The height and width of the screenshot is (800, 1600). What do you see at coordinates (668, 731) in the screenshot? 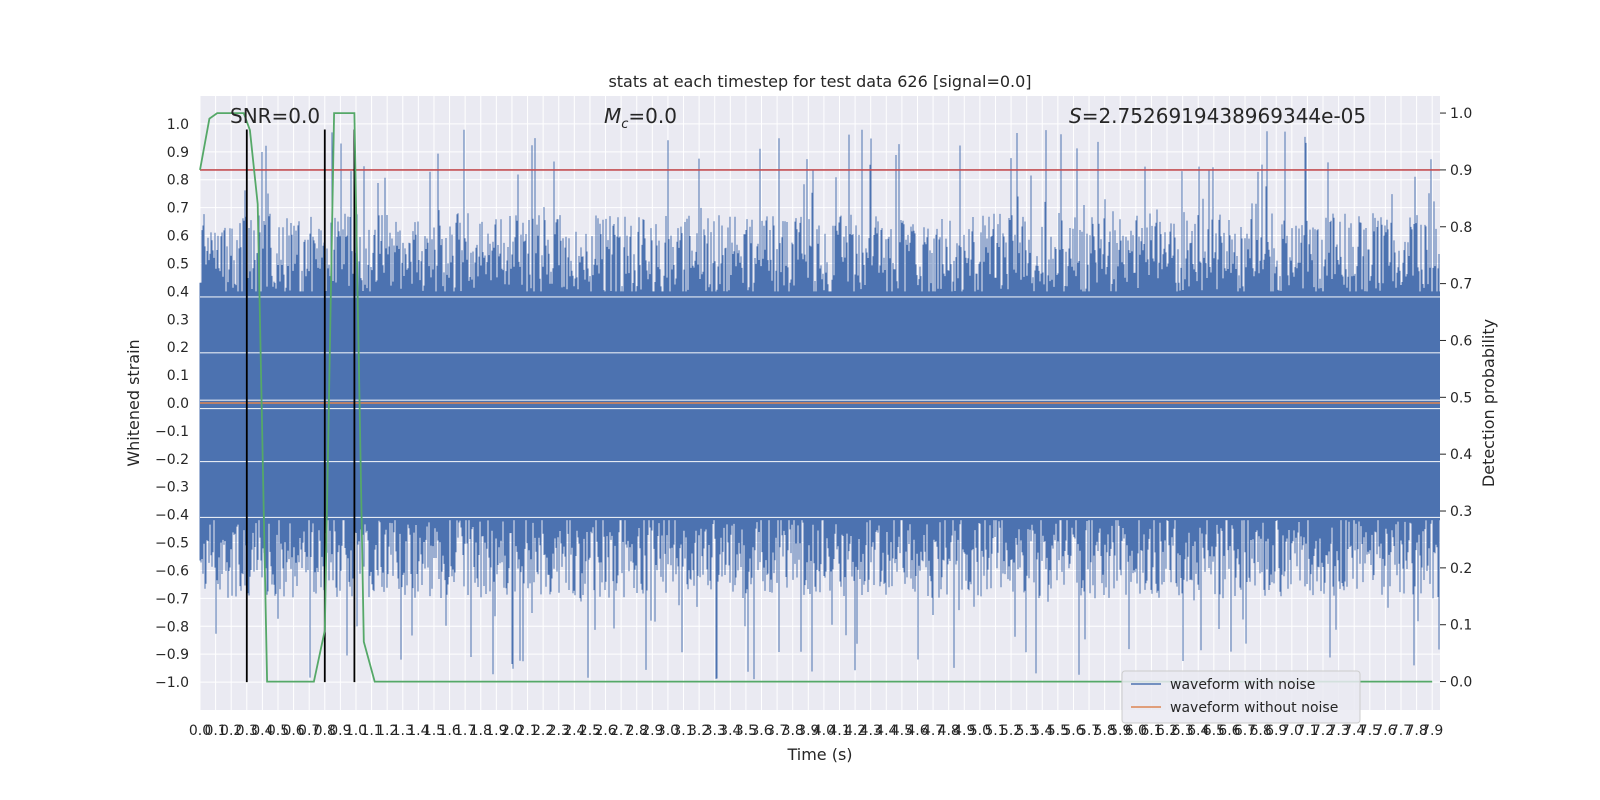
I see `x-tick-label: 3.0` at bounding box center [668, 731].